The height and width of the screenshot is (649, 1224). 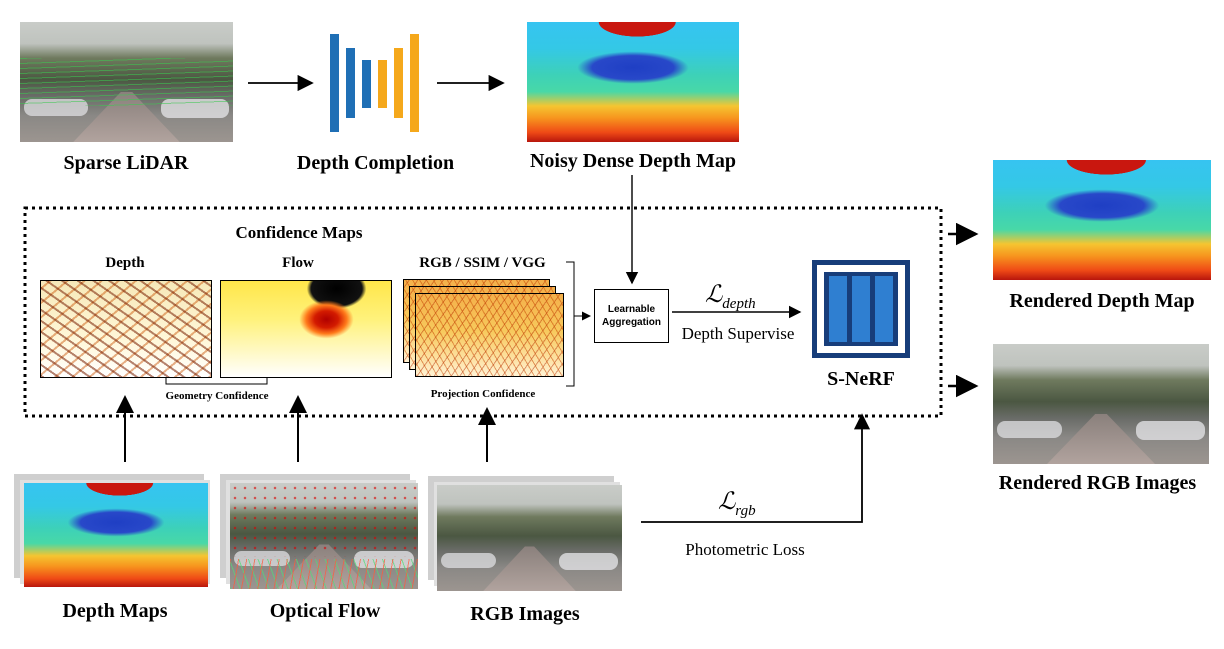 What do you see at coordinates (570, 324) in the screenshot?
I see `rgb-bracket` at bounding box center [570, 324].